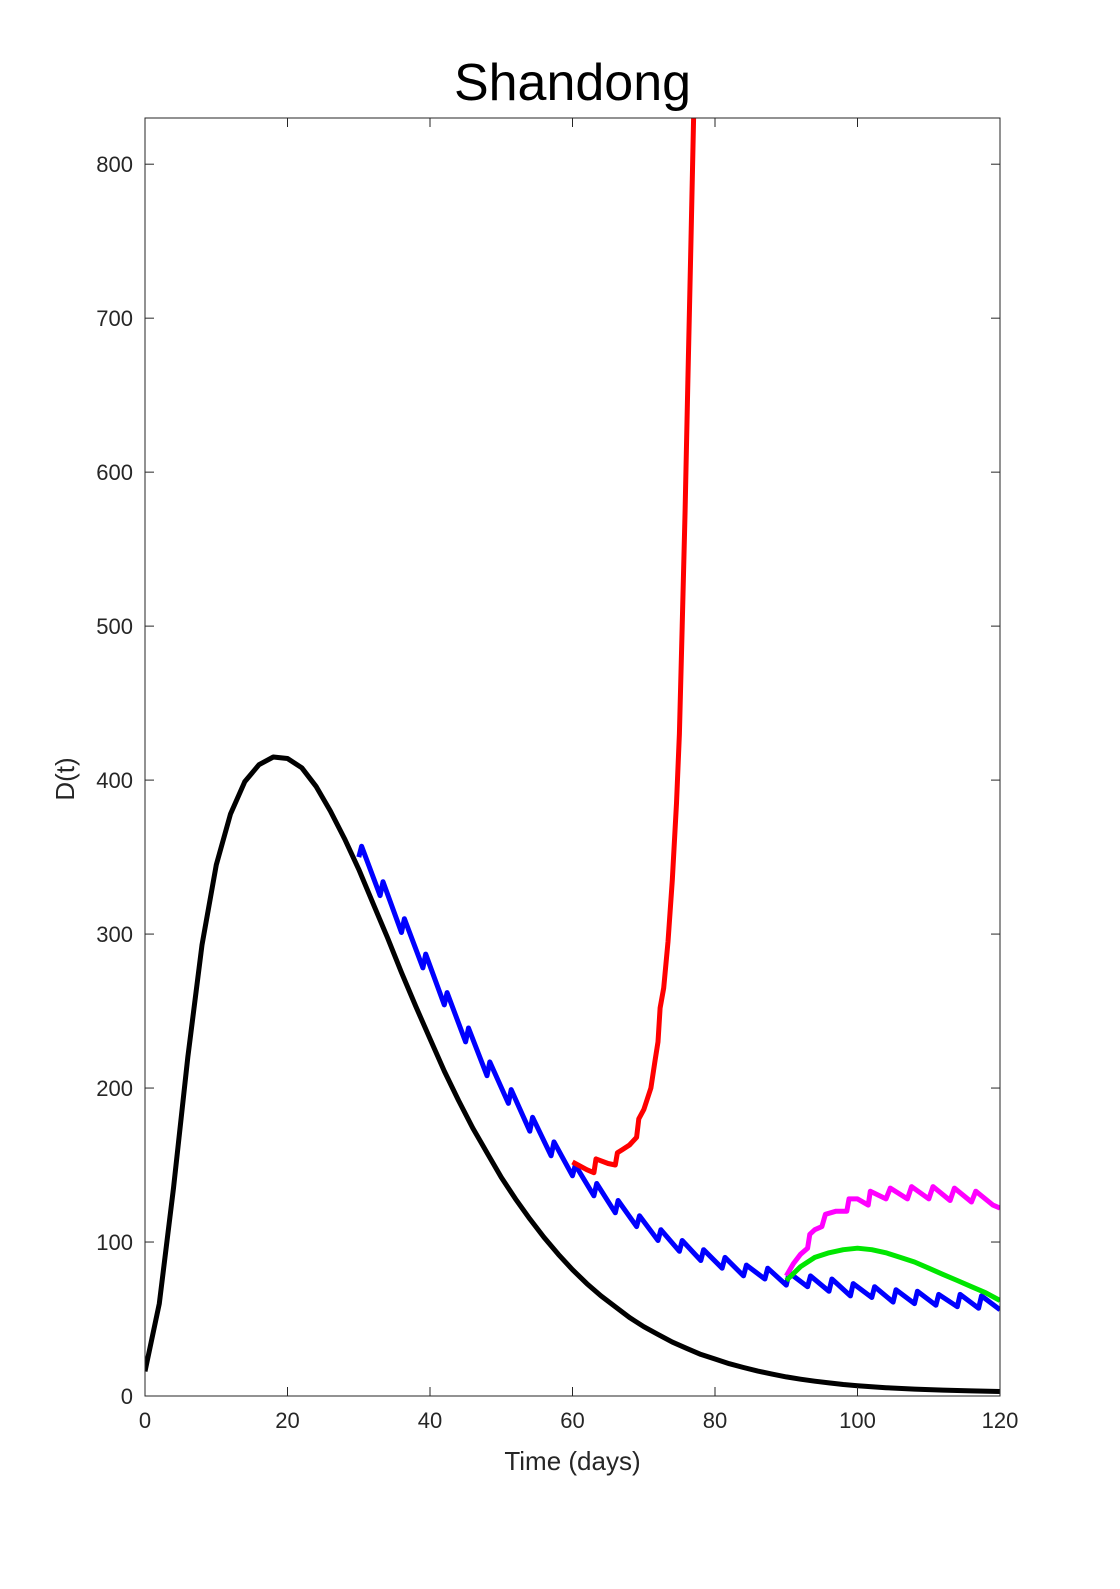 The height and width of the screenshot is (1589, 1120). What do you see at coordinates (114, 780) in the screenshot?
I see `y-tick-label: 400` at bounding box center [114, 780].